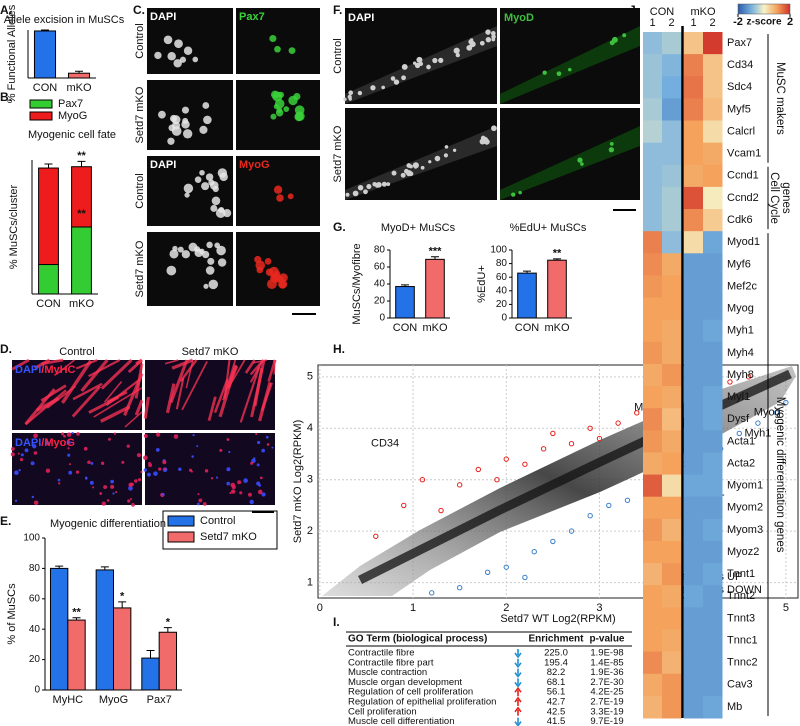 This screenshot has height=726, width=800. Describe the element at coordinates (739, 87) in the screenshot. I see `gene-label: Sdc4` at that location.